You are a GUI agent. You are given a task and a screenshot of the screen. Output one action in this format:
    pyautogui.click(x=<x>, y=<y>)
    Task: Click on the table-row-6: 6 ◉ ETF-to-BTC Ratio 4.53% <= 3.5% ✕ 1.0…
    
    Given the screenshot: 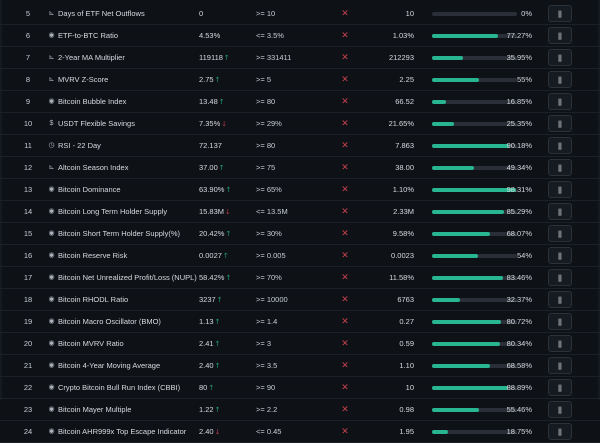 What is the action you would take?
    pyautogui.click(x=300, y=36)
    